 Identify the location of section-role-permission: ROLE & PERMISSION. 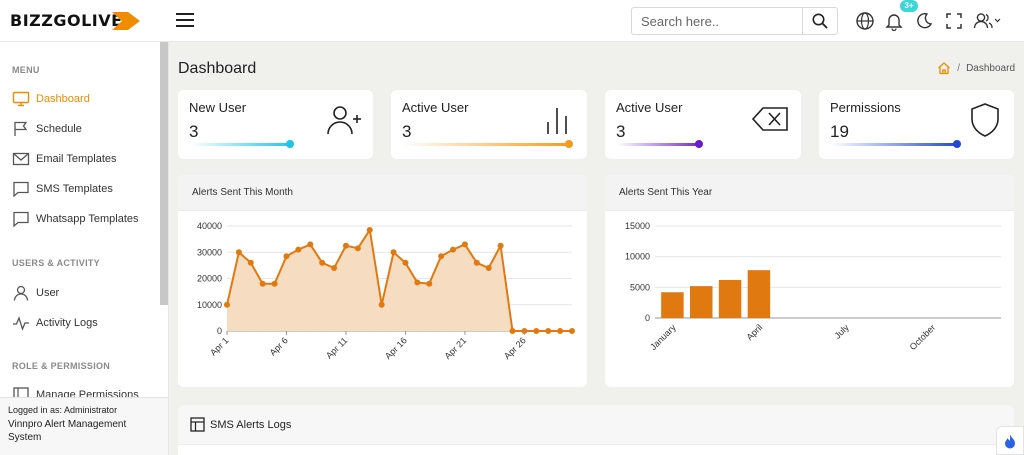
(61, 366).